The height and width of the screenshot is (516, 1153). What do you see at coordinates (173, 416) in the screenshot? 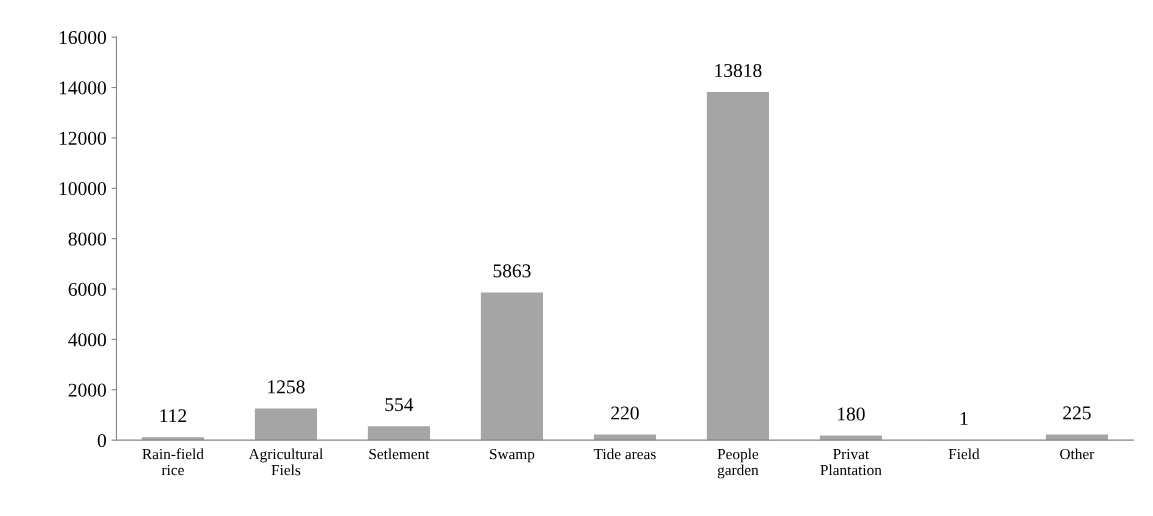
I see `data-label: 112` at bounding box center [173, 416].